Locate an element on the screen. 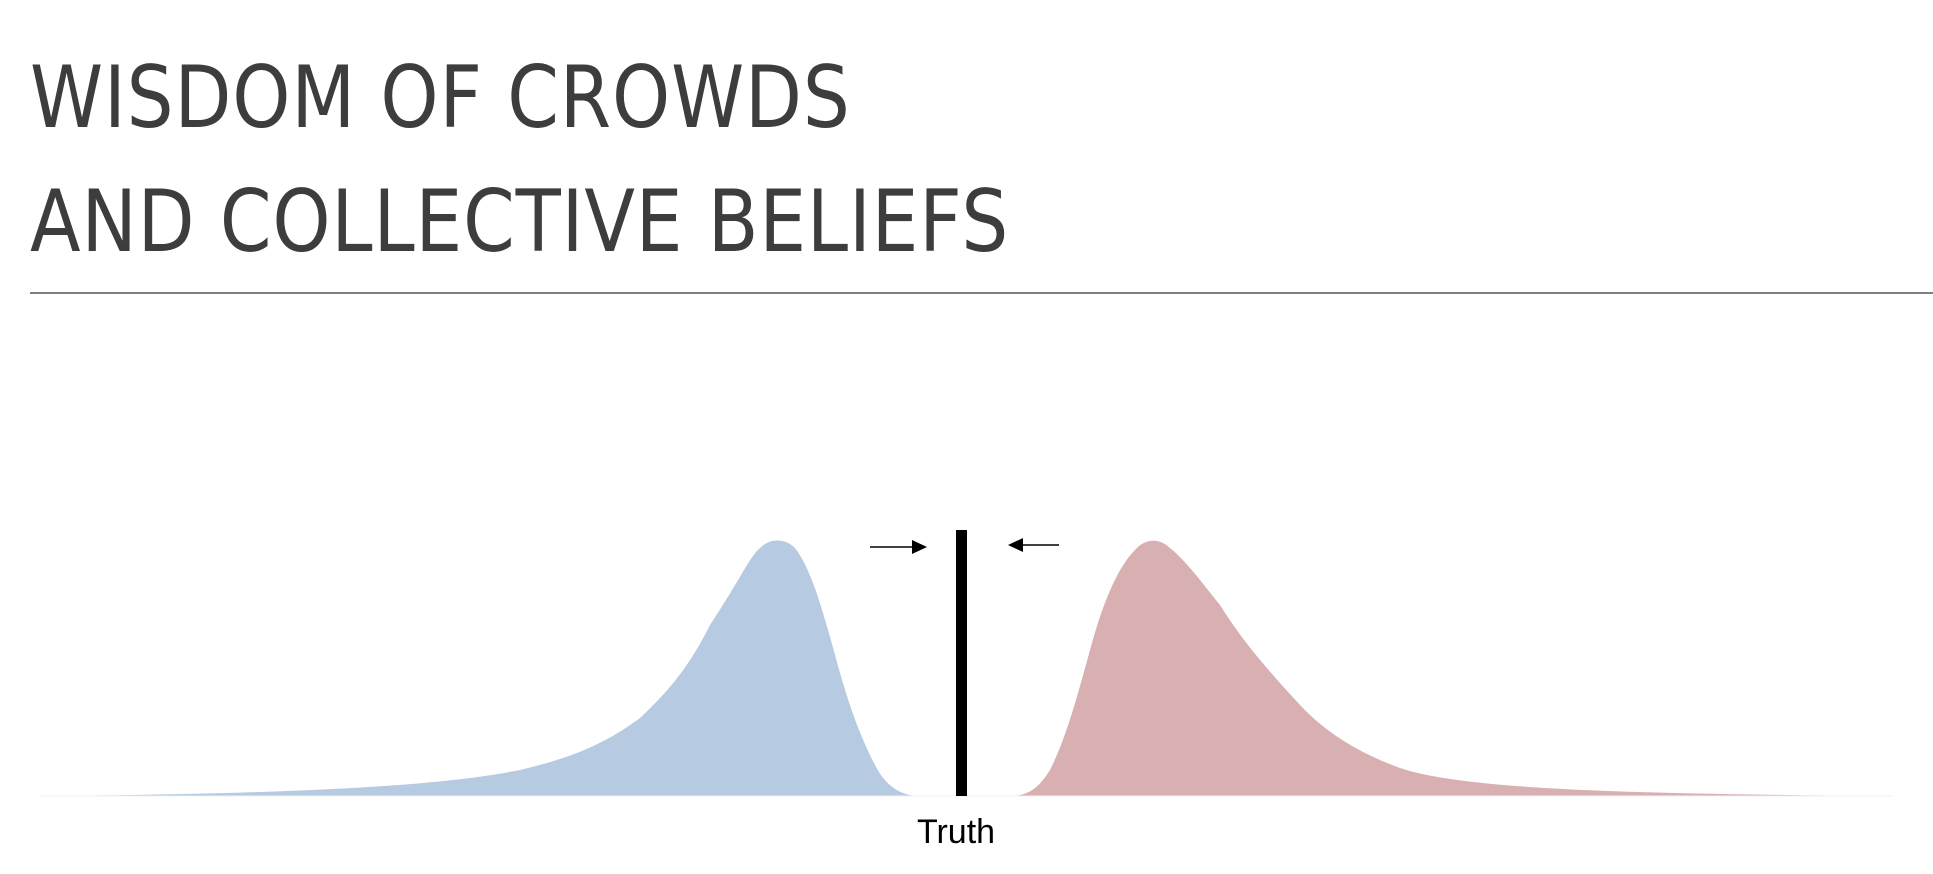 Image resolution: width=1933 pixels, height=874 pixels. title-divider is located at coordinates (981, 293).